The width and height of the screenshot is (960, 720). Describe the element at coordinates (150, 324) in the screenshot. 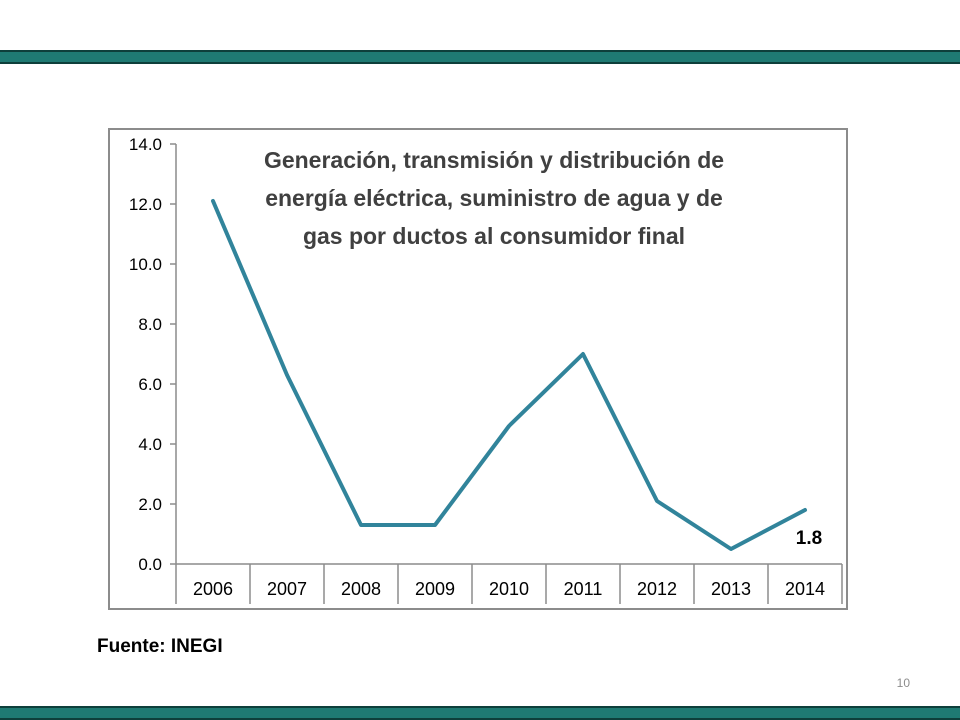

I see `y-tick-label: 8.0` at that location.